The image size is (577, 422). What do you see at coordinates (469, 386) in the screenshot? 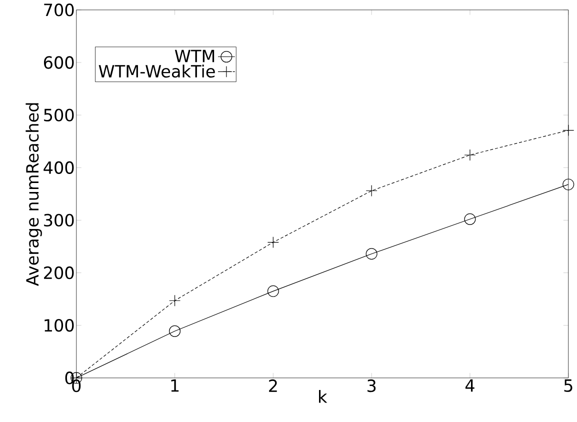
I see `x-tick-label: 4` at bounding box center [469, 386].